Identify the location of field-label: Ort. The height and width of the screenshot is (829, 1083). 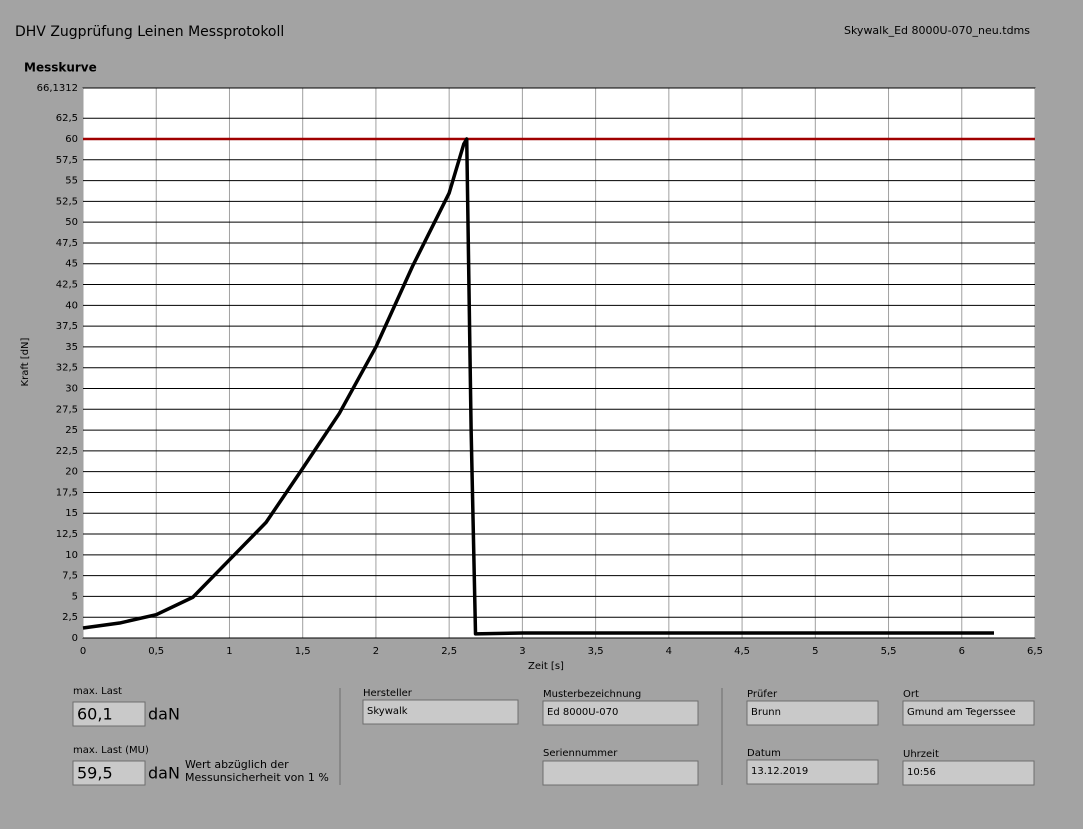
(911, 694).